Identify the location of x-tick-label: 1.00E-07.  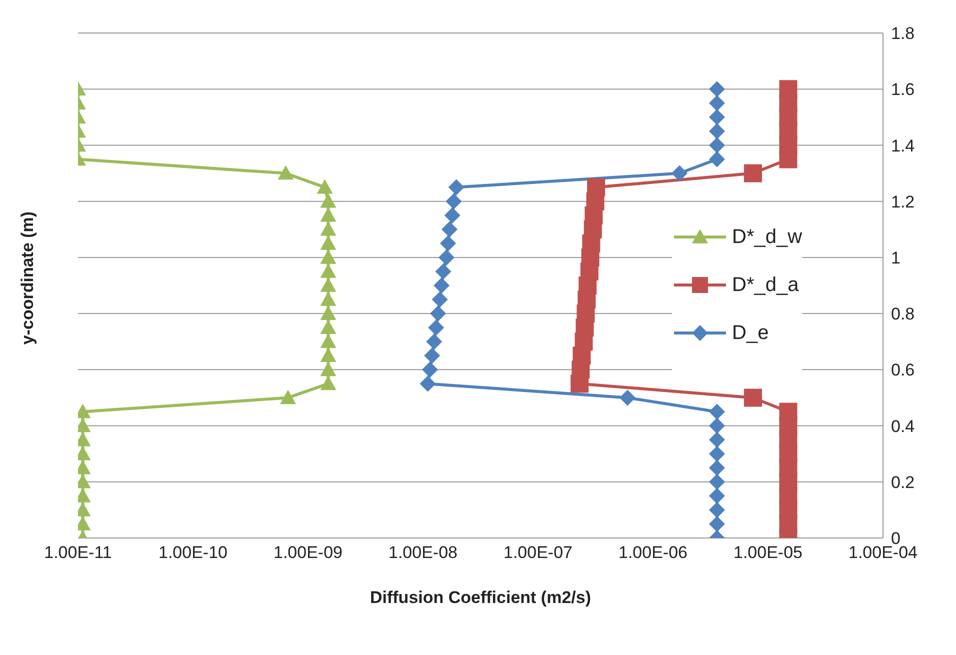
(538, 552).